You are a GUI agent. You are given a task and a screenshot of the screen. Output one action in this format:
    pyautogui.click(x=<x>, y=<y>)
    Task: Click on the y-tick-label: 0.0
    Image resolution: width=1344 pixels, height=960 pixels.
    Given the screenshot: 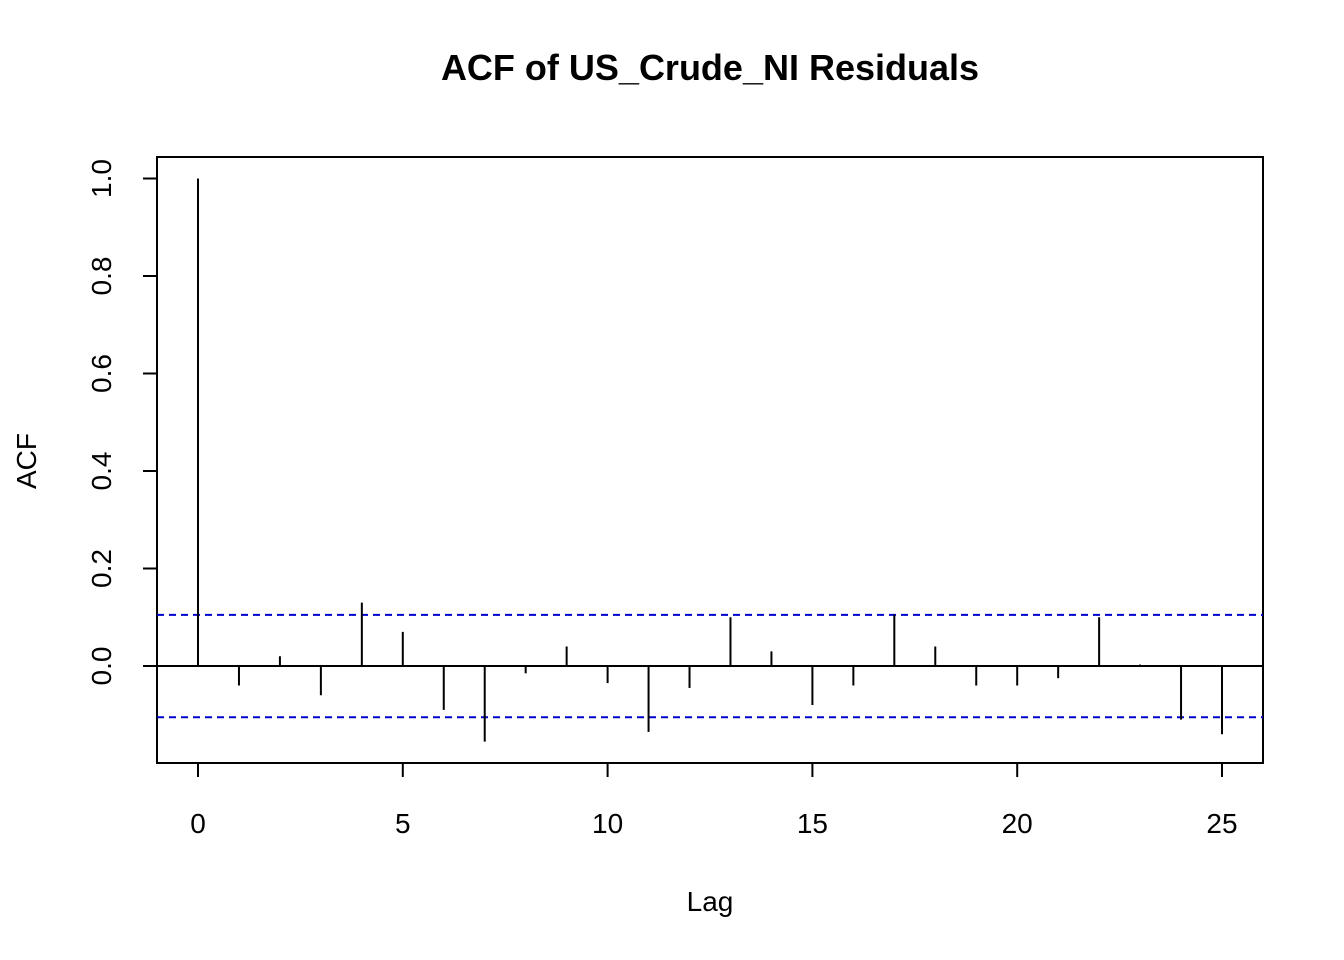 What is the action you would take?
    pyautogui.click(x=101, y=666)
    